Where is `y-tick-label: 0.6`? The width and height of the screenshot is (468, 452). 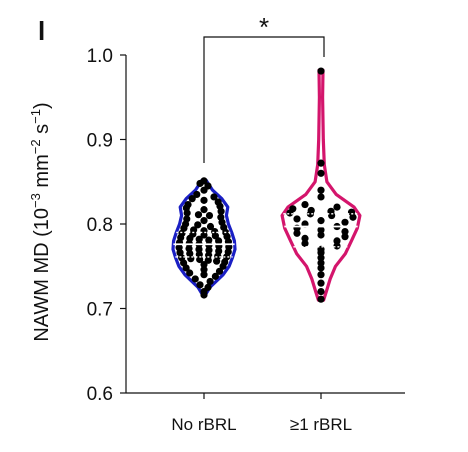
y-tick-label: 0.6 is located at coordinates (100, 394).